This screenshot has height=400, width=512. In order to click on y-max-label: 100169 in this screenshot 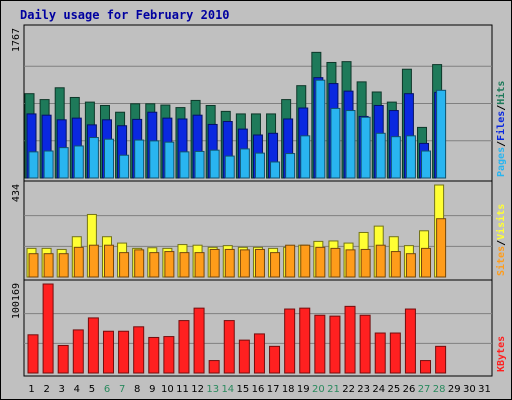, I will do `click(16, 301)`.